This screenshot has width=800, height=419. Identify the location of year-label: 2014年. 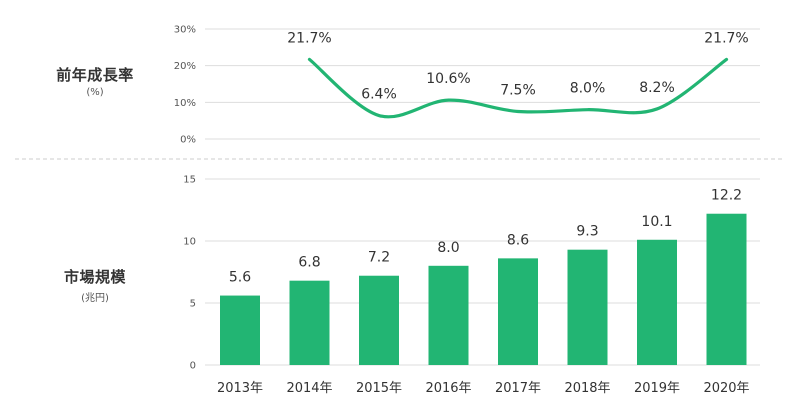
(309, 388).